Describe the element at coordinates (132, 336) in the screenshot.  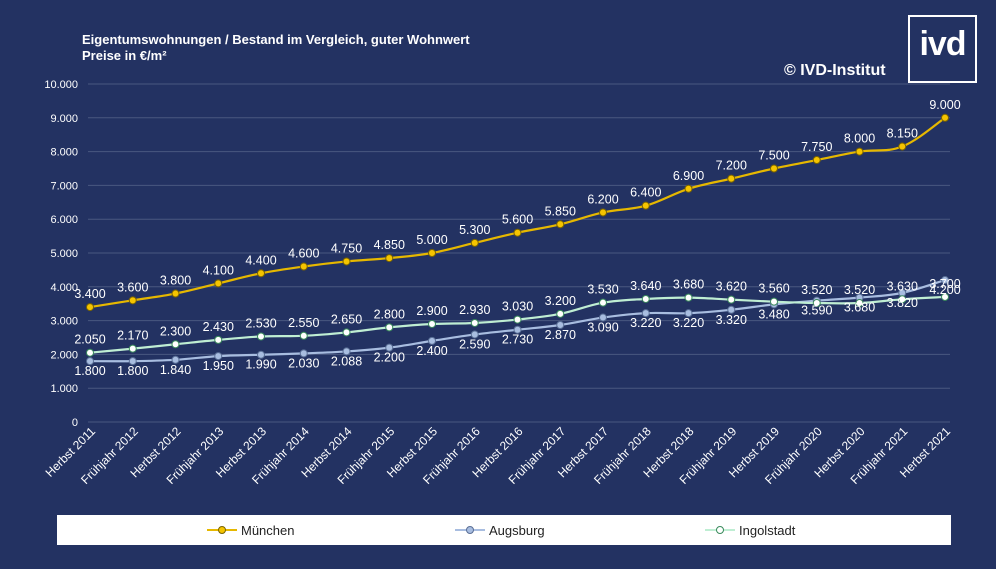
I see `data-label-ingolstadt: 2.170` at that location.